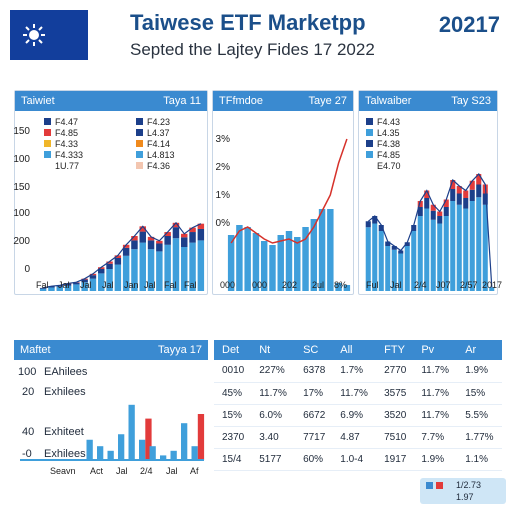  What do you see at coordinates (463, 491) in the screenshot?
I see `pager-widget: 1/2.73 1.97` at bounding box center [463, 491].